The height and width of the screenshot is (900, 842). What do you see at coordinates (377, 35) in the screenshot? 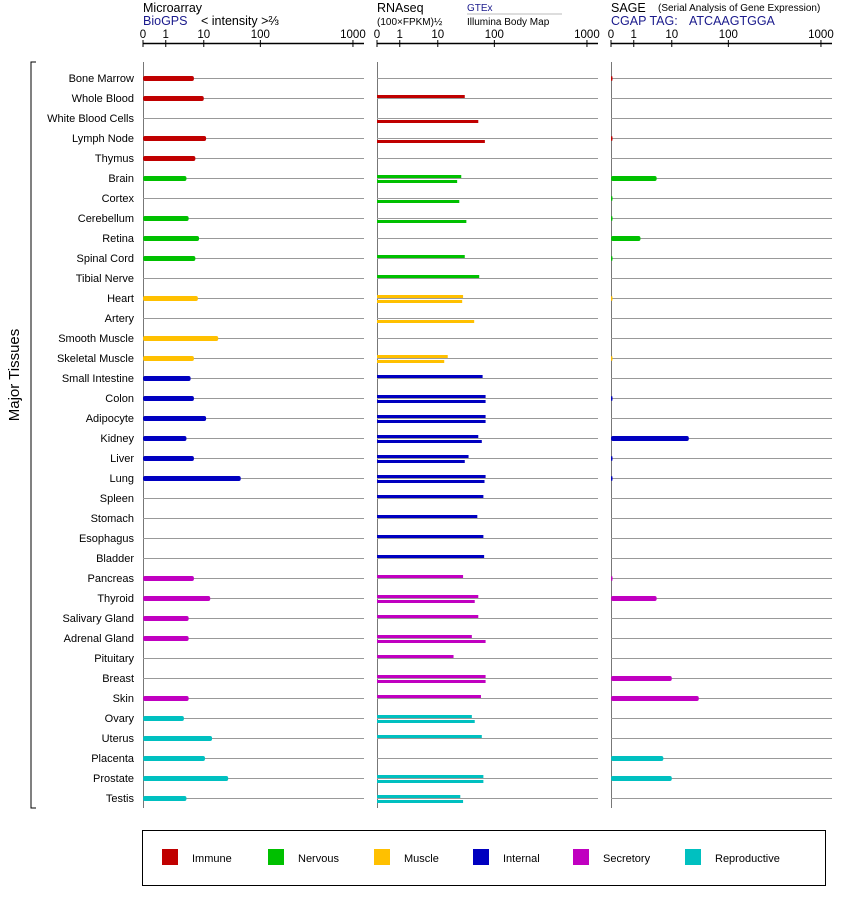
I see `rnaseq-tick-label: 0` at bounding box center [377, 35].